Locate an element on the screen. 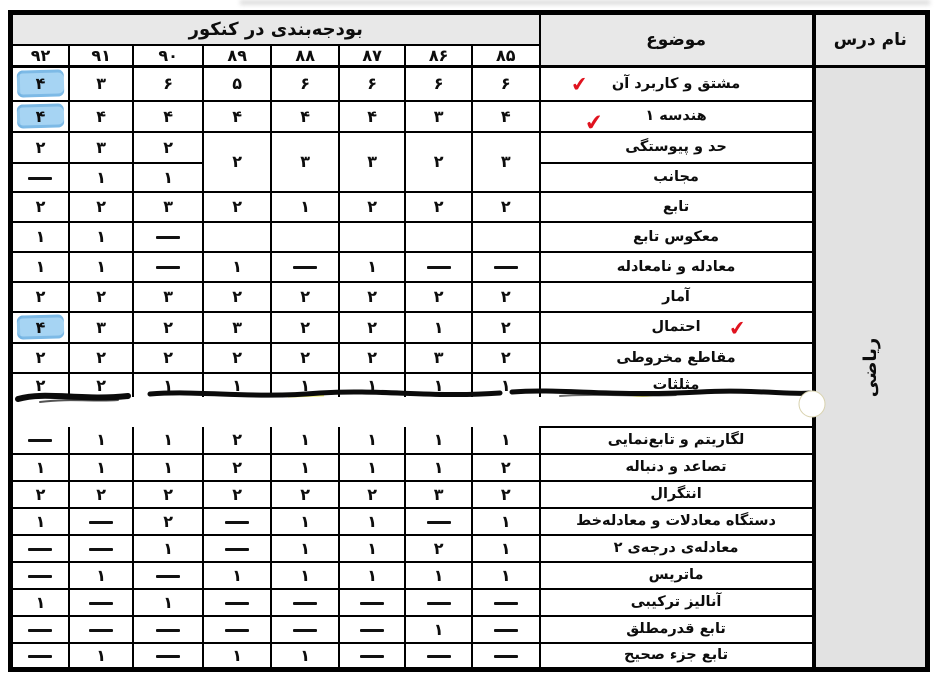  topic-cell: تابع جزء صحیح is located at coordinates (676, 656).